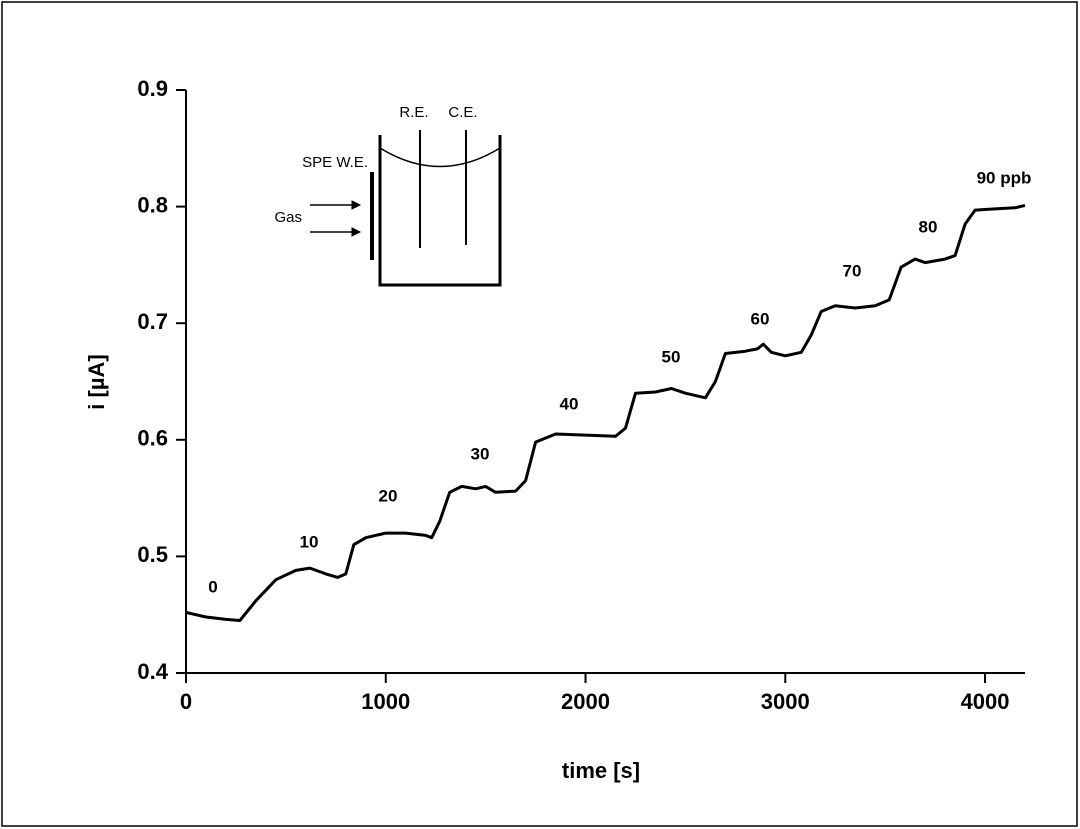 The height and width of the screenshot is (829, 1080). I want to click on inset-label: C.E., so click(462, 112).